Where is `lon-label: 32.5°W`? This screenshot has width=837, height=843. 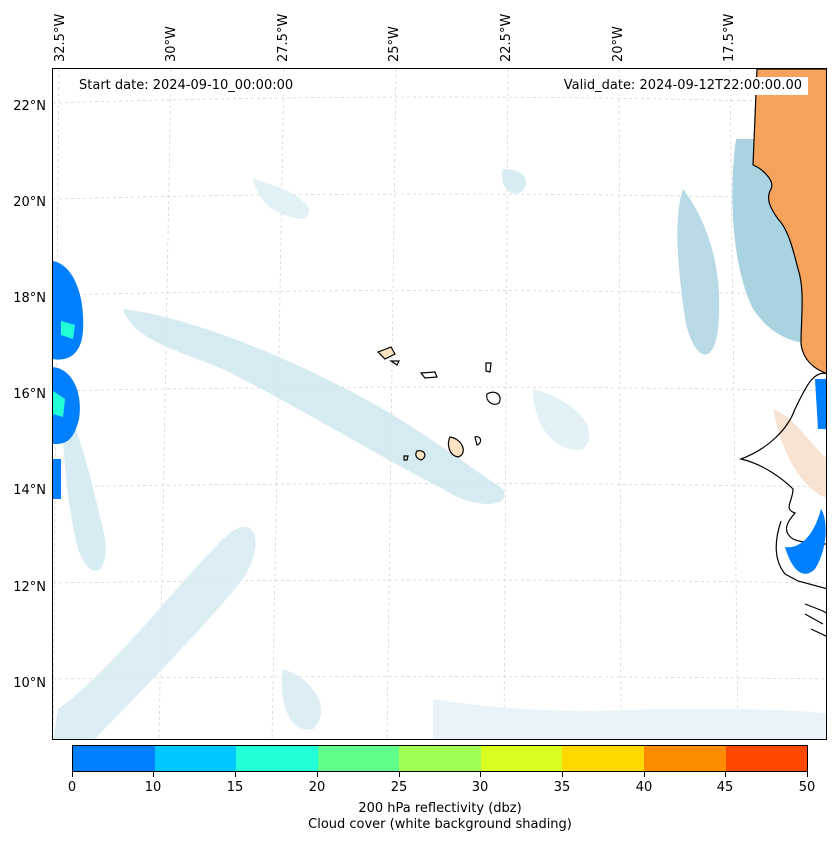
lon-label: 32.5°W is located at coordinates (60, 37).